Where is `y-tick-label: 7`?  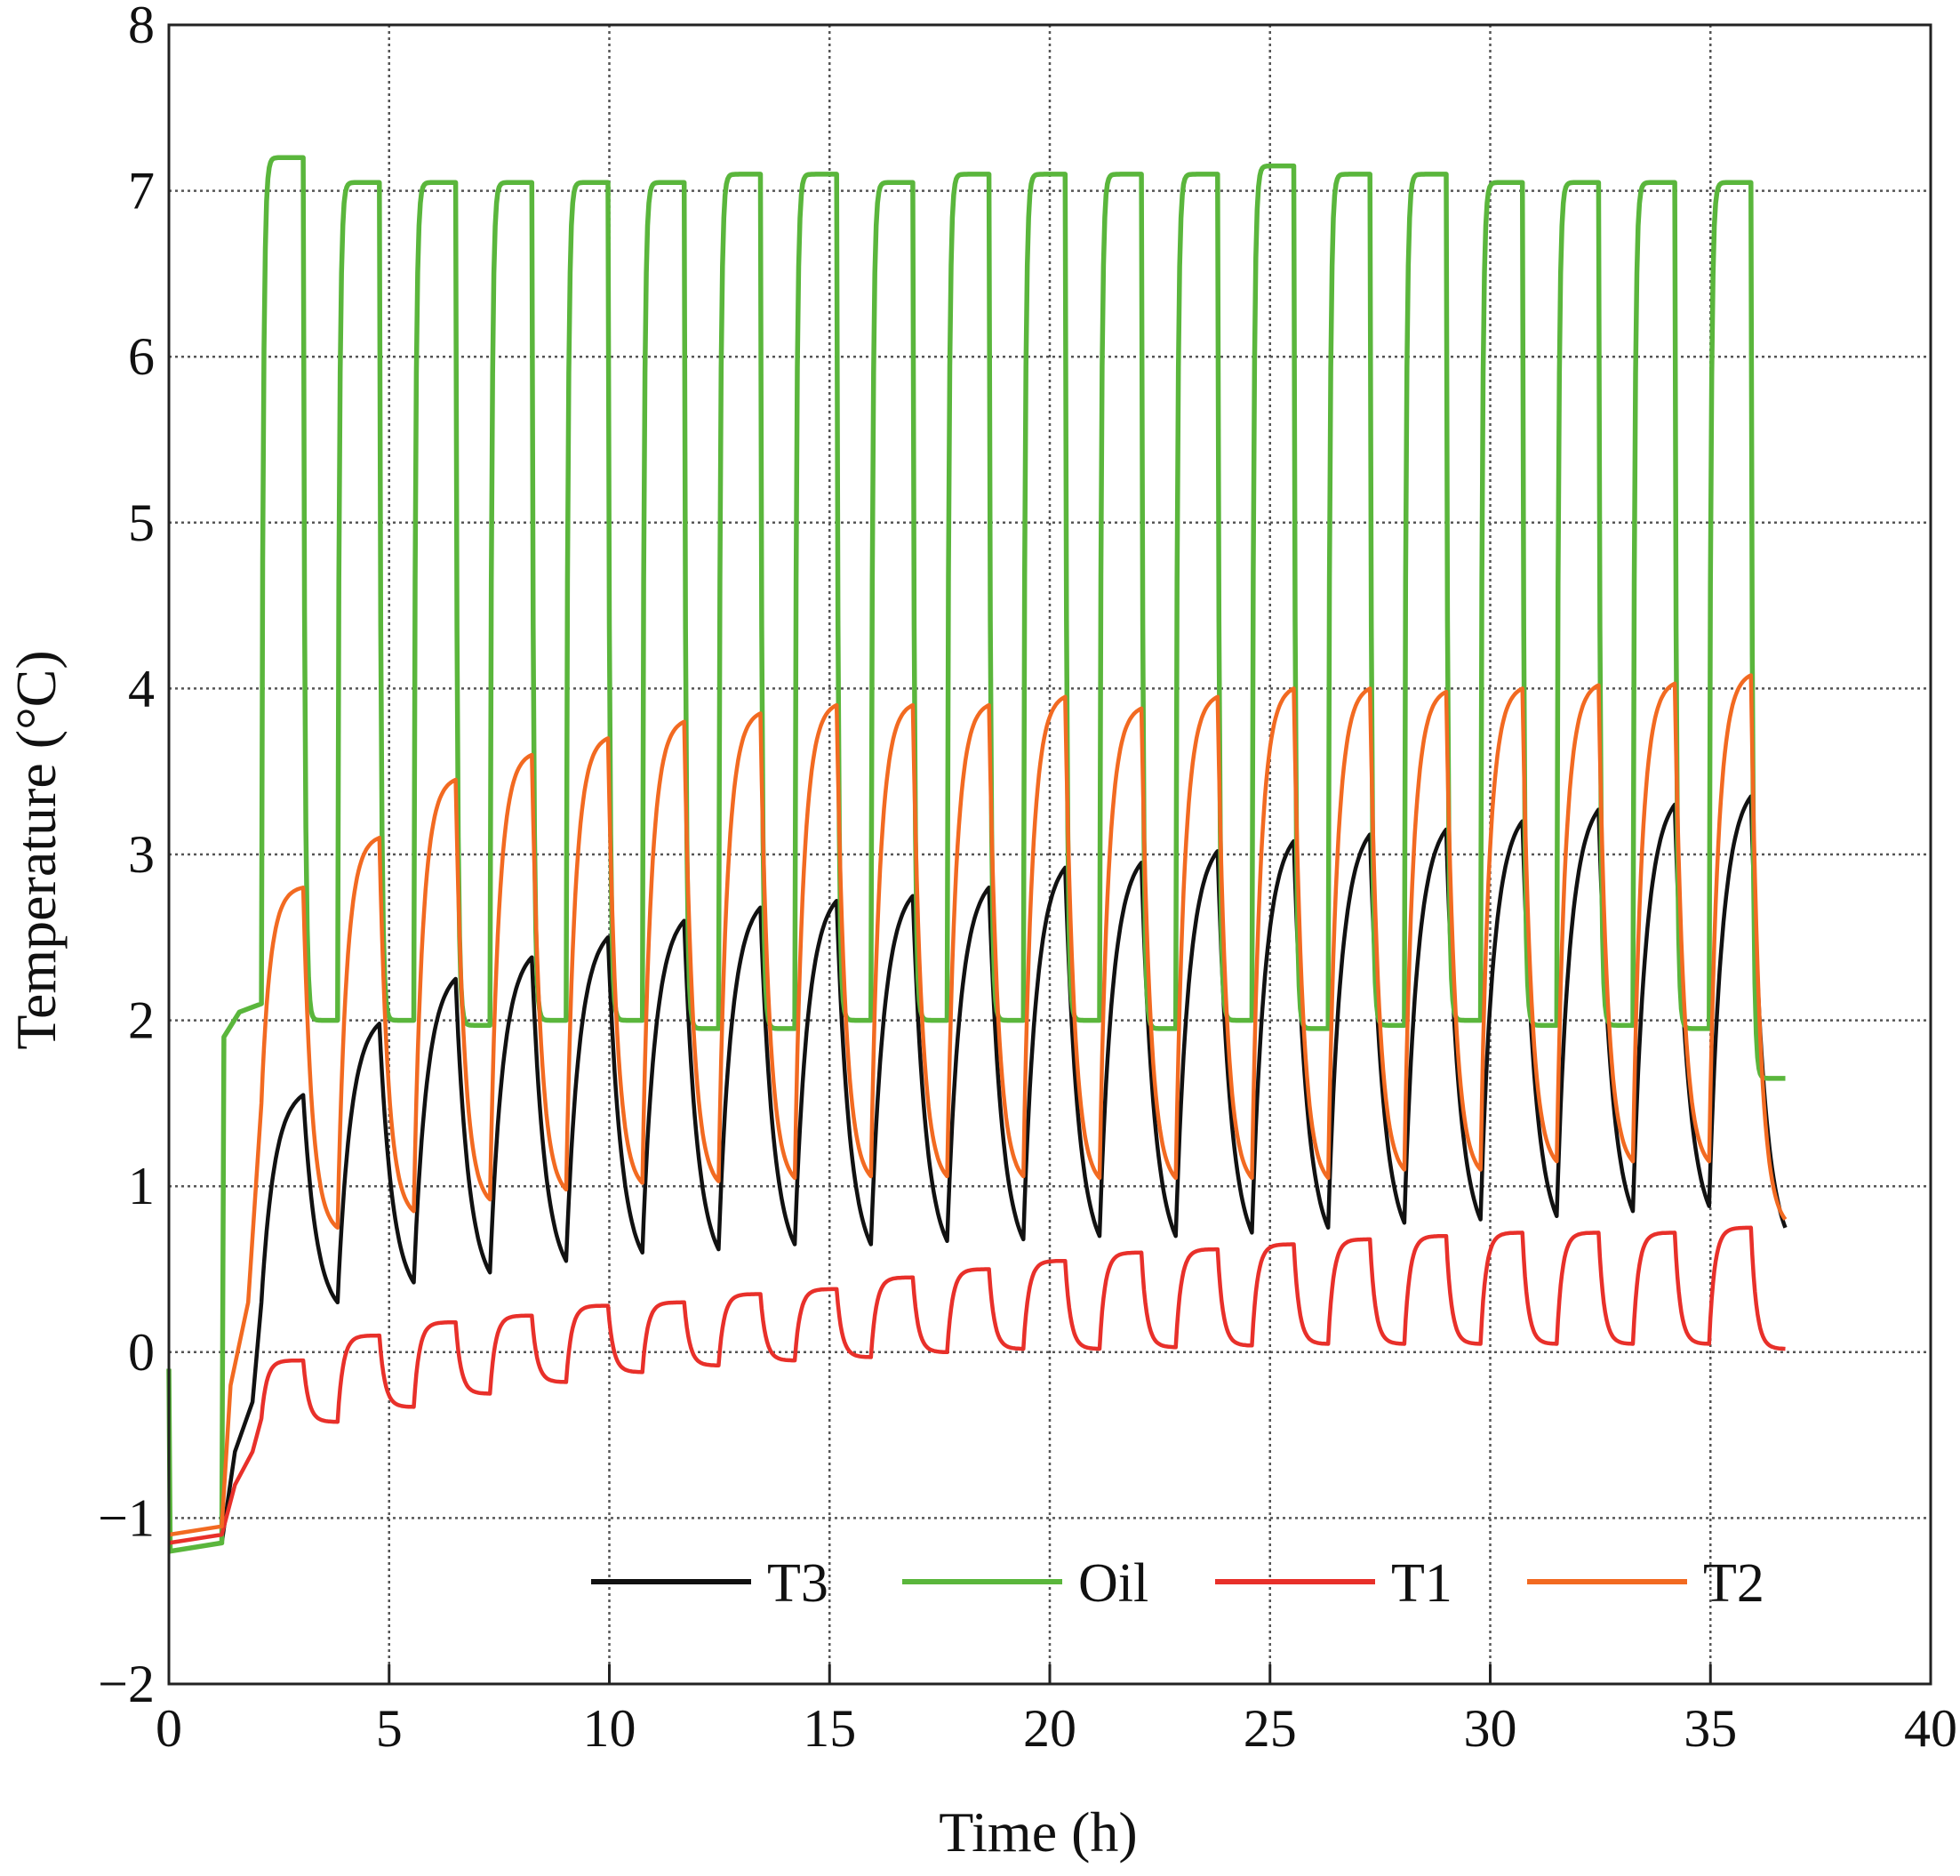 y-tick-label: 7 is located at coordinates (141, 191).